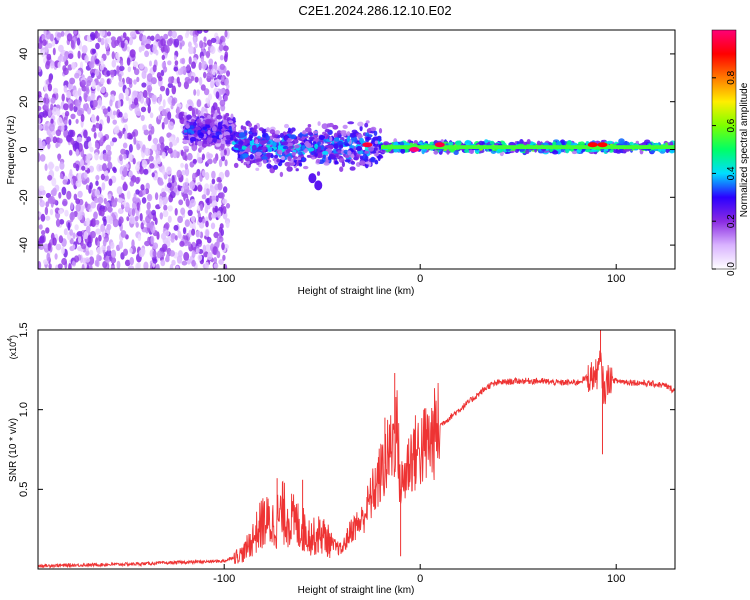 Image resolution: width=750 pixels, height=600 pixels. What do you see at coordinates (24, 102) in the screenshot?
I see `y-tick-label: 20` at bounding box center [24, 102].